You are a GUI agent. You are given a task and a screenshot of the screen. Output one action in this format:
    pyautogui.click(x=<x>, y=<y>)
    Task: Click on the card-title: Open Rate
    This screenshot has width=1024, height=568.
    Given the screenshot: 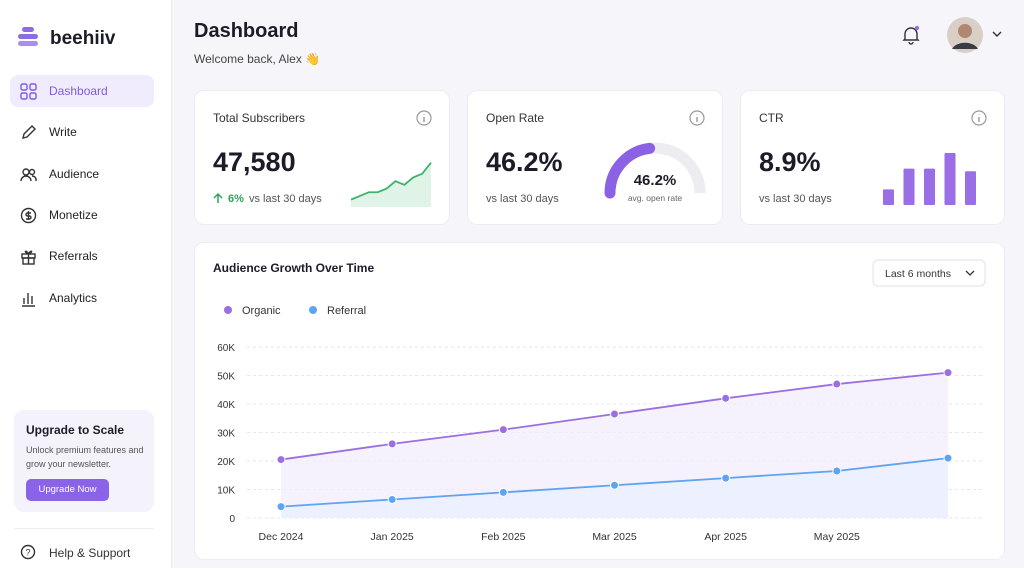 What is the action you would take?
    pyautogui.click(x=515, y=118)
    